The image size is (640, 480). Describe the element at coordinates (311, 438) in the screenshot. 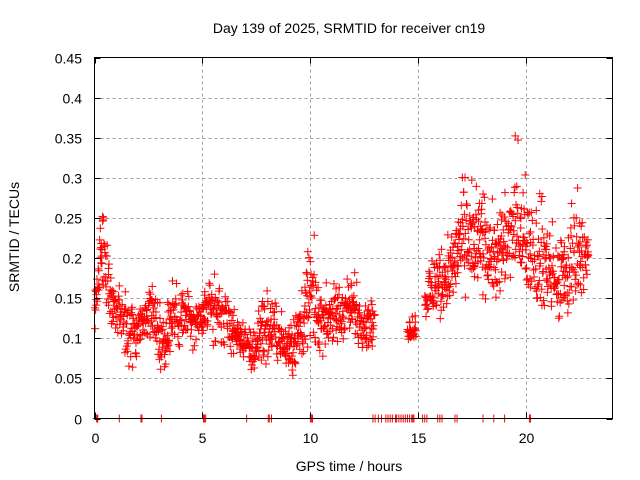

I see `x-tick-label: 10` at that location.